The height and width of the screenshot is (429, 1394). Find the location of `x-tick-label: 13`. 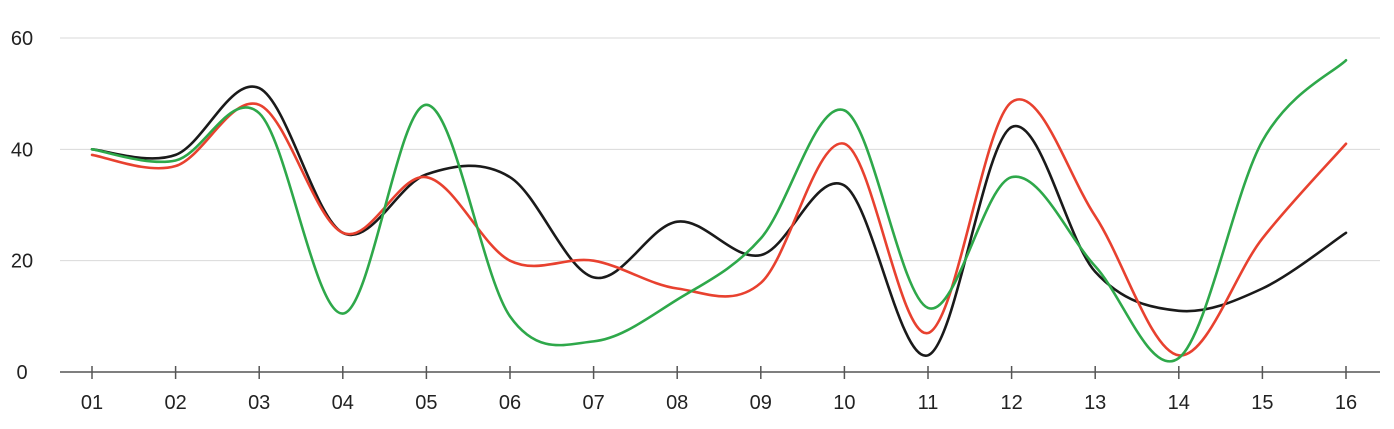

x-tick-label: 13 is located at coordinates (1095, 403).